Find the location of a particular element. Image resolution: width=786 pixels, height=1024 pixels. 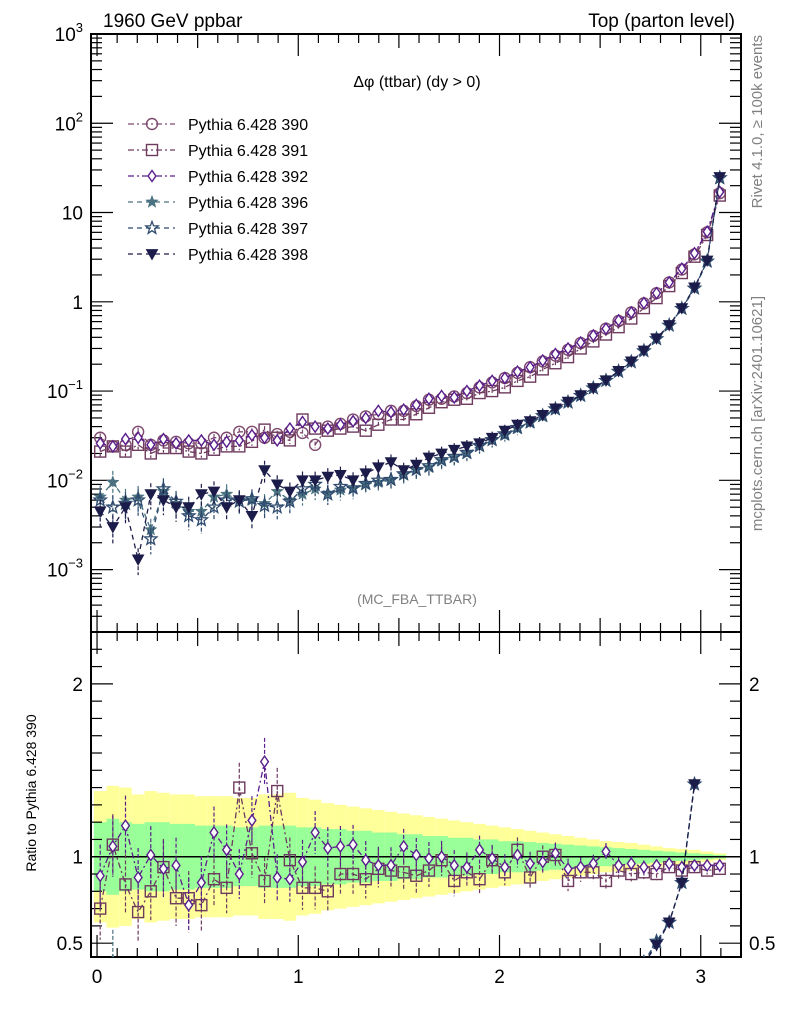

y-tick-label: 1 is located at coordinates (77, 303).